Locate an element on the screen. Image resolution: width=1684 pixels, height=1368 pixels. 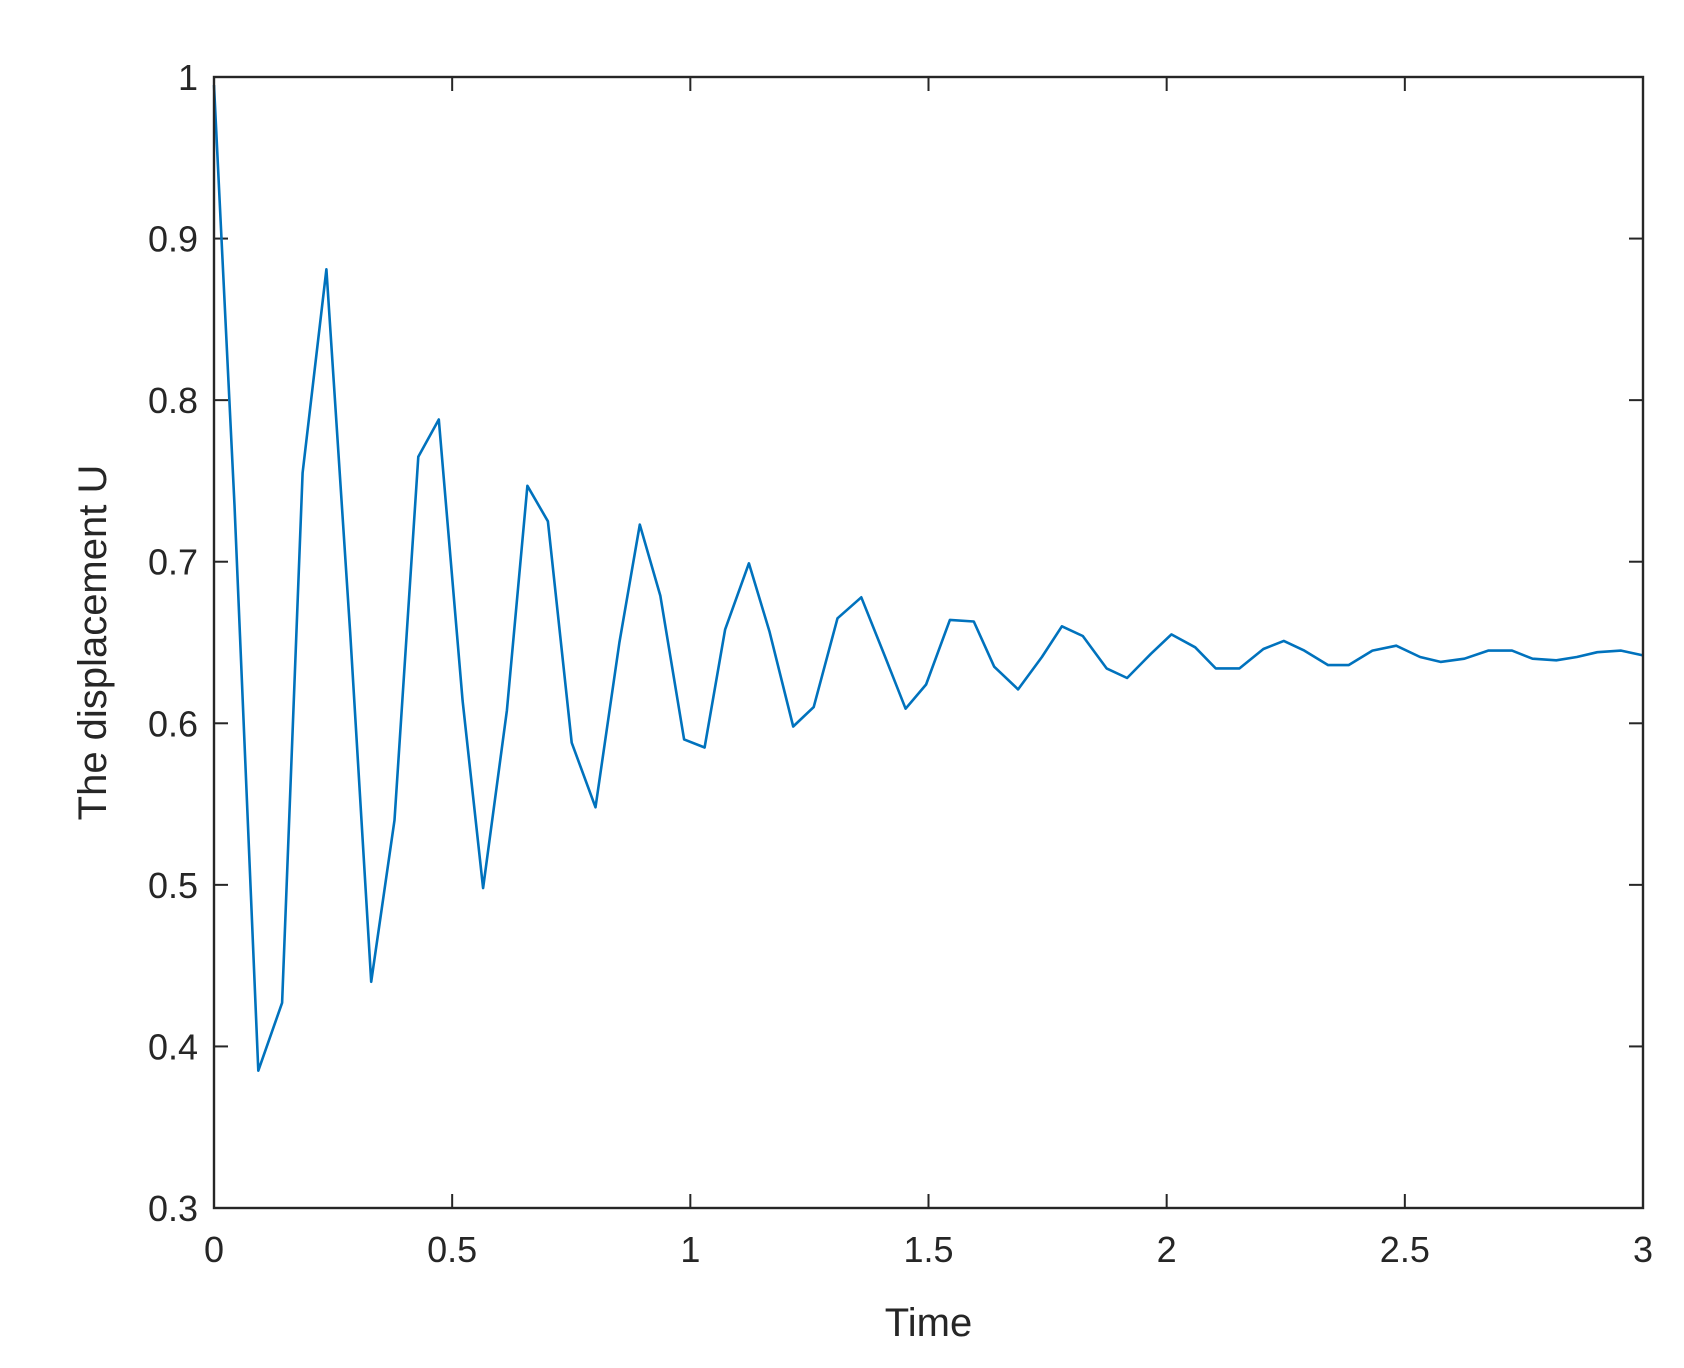
x-tick-label: 1.5 is located at coordinates (928, 1249).